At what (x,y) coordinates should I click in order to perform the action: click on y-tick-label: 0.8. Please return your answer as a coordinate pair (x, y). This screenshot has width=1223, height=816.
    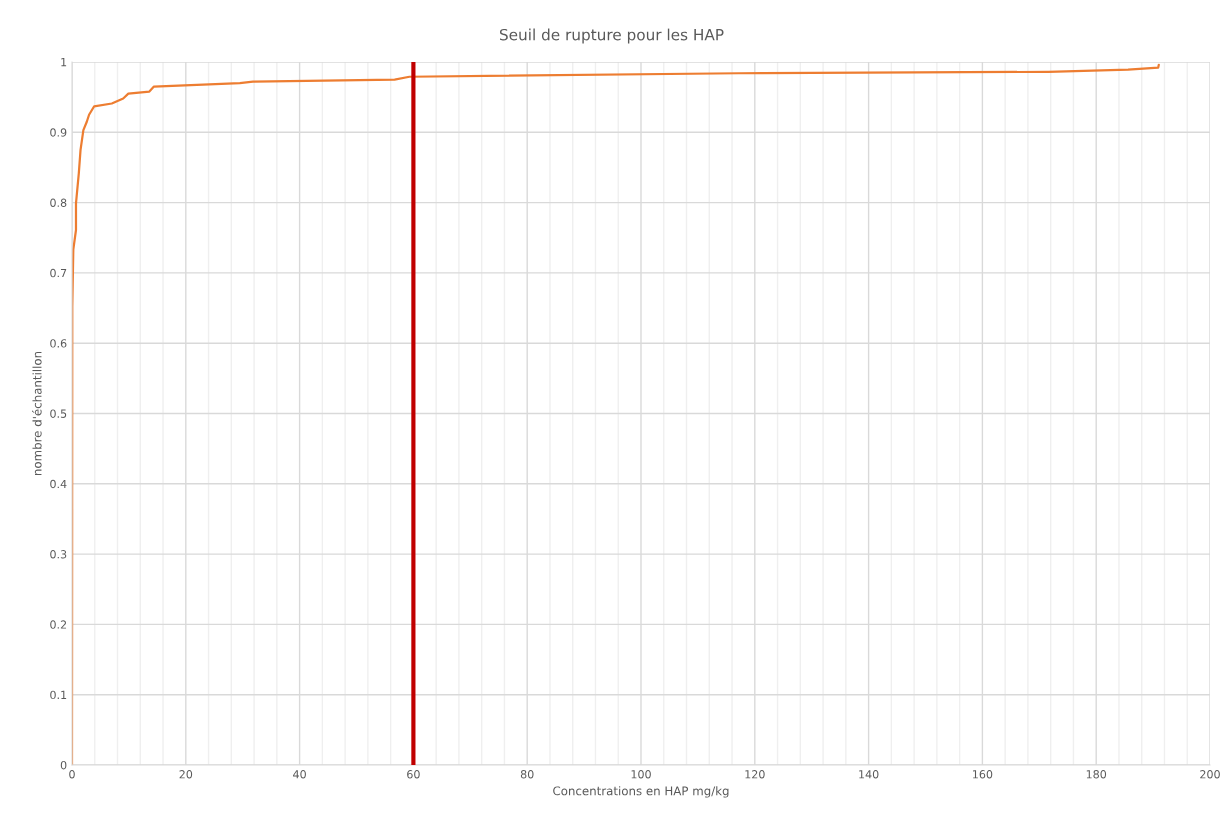
    Looking at the image, I should click on (58, 202).